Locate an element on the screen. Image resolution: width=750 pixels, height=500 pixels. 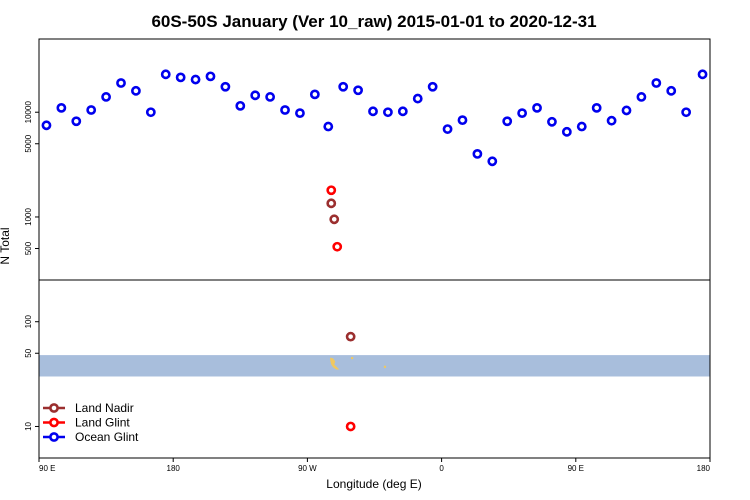
y-tick-label: 100 is located at coordinates (28, 321).